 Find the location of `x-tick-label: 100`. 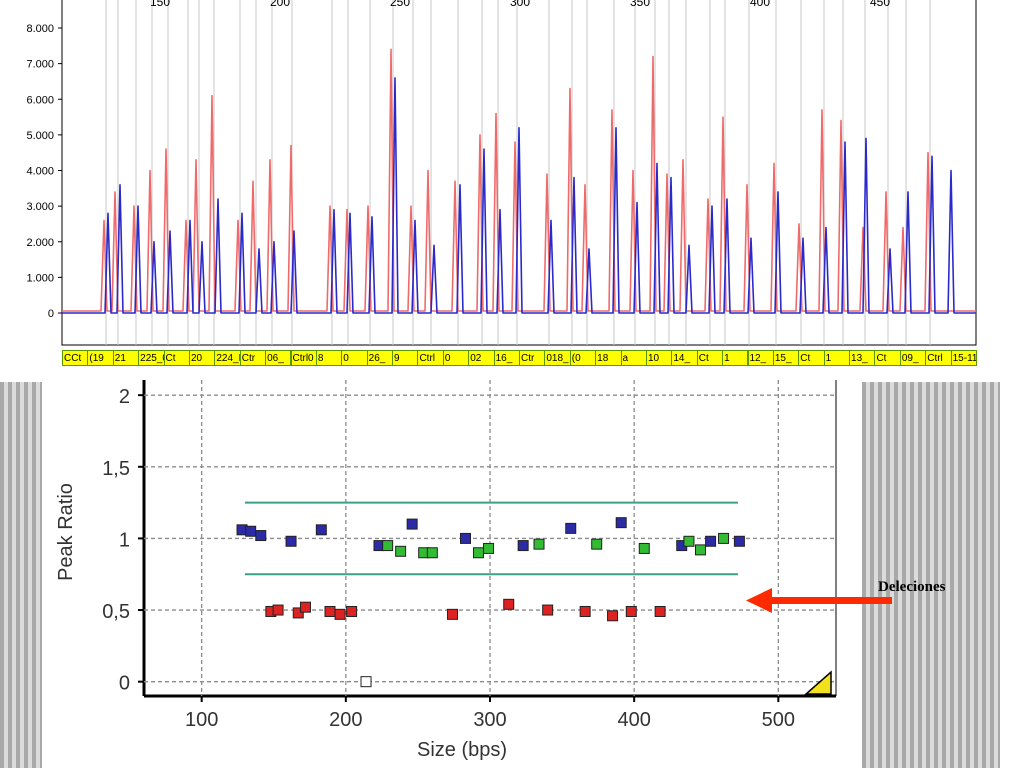

x-tick-label: 100 is located at coordinates (201, 720).